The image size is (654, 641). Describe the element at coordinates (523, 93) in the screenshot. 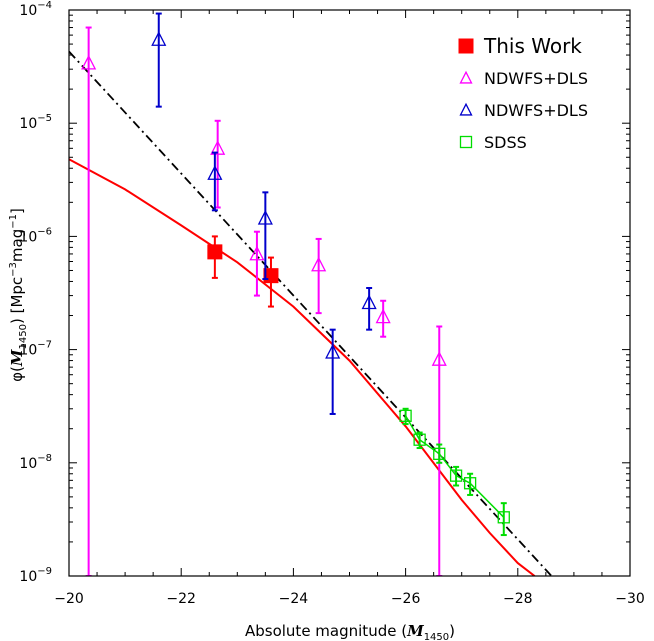

I see `legend: This Work NDWFS+DLS NDWFS+DLS SDSS` at that location.